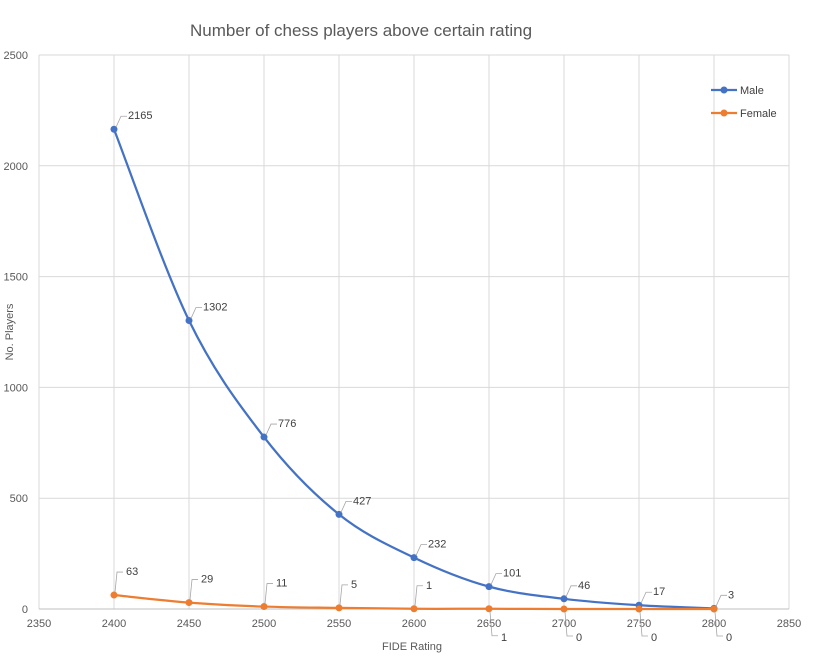 The width and height of the screenshot is (818, 662). Describe the element at coordinates (724, 90) in the screenshot. I see `male-legend-marker` at that location.